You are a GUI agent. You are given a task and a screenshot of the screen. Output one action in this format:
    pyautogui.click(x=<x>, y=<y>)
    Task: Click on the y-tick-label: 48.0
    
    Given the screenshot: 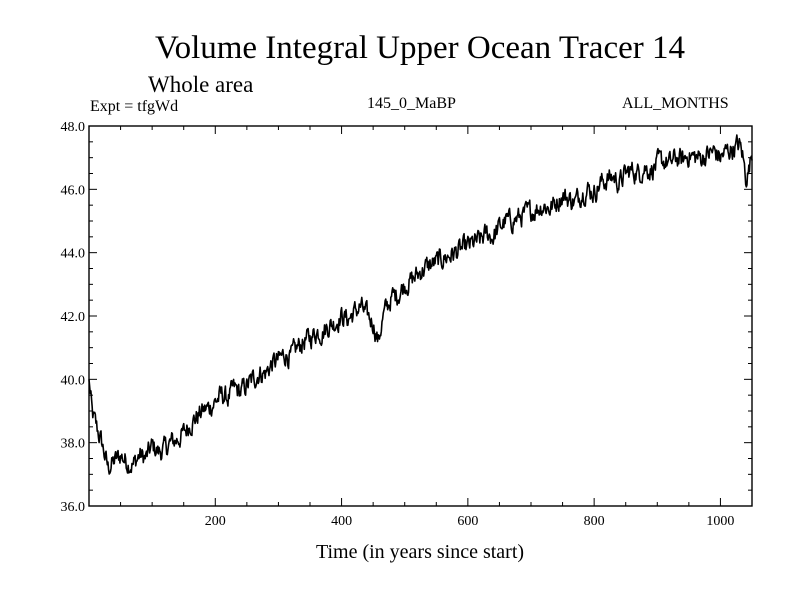 What is the action you would take?
    pyautogui.click(x=73, y=127)
    